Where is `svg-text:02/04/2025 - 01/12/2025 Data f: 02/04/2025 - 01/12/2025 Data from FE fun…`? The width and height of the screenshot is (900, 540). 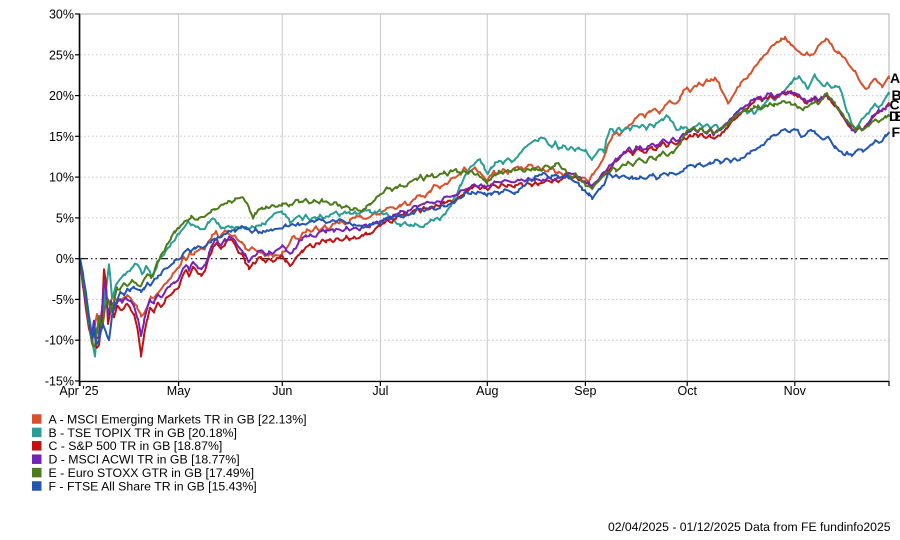
svg-text:02/04/2025 - 01/12/2025 Data f: 02/04/2025 - 01/12/2025 Data from FE fun… is located at coordinates (749, 527).